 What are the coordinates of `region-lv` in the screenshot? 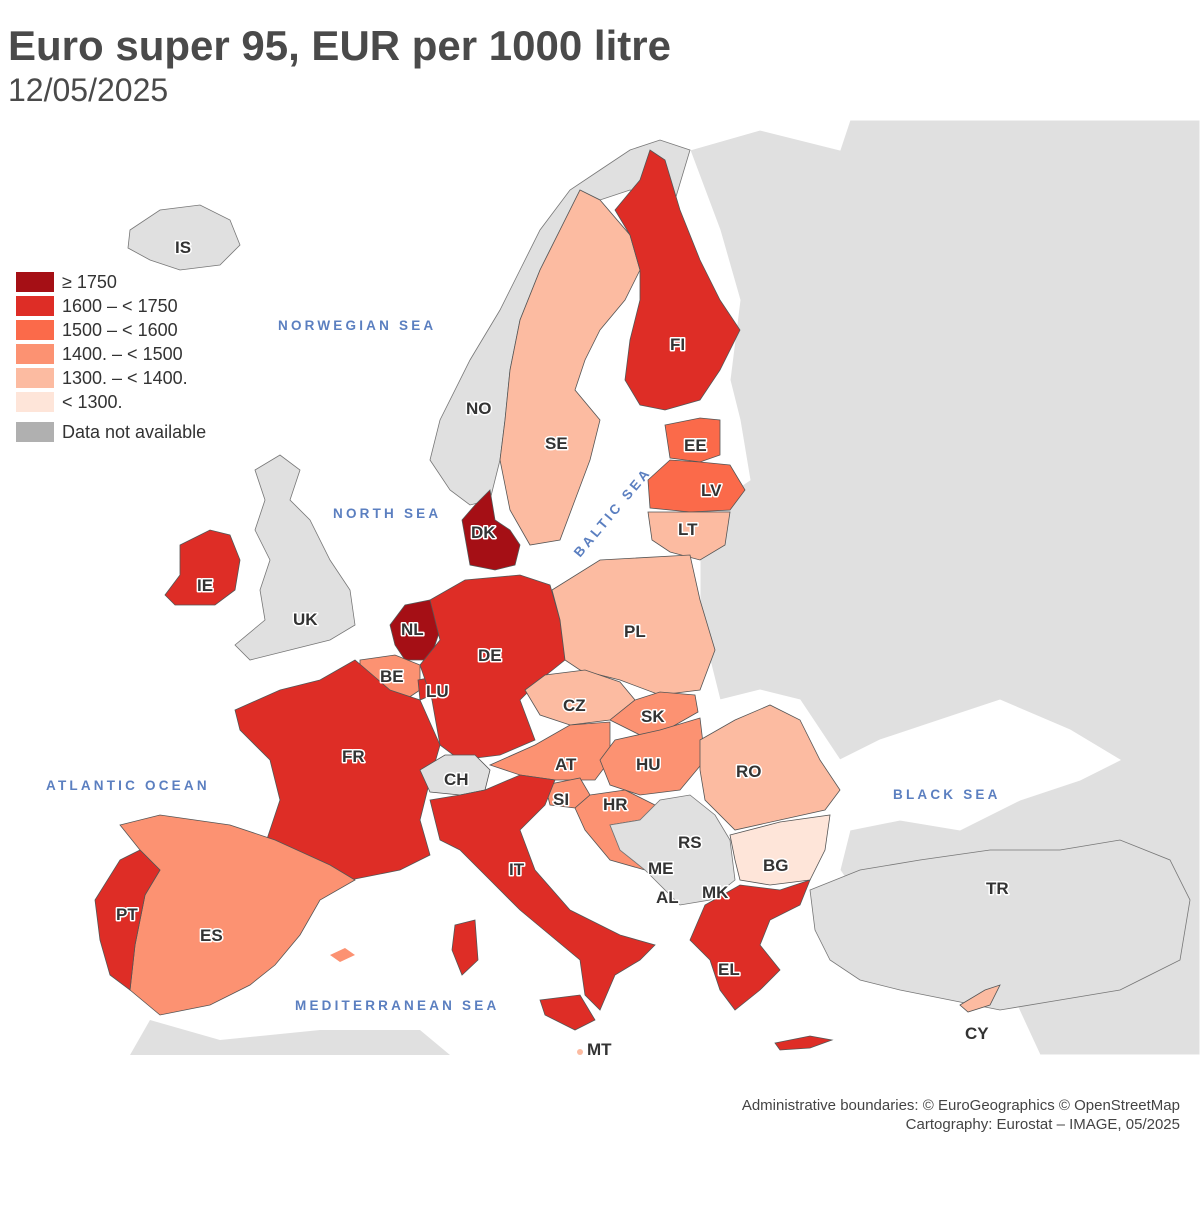 It's located at (696, 486).